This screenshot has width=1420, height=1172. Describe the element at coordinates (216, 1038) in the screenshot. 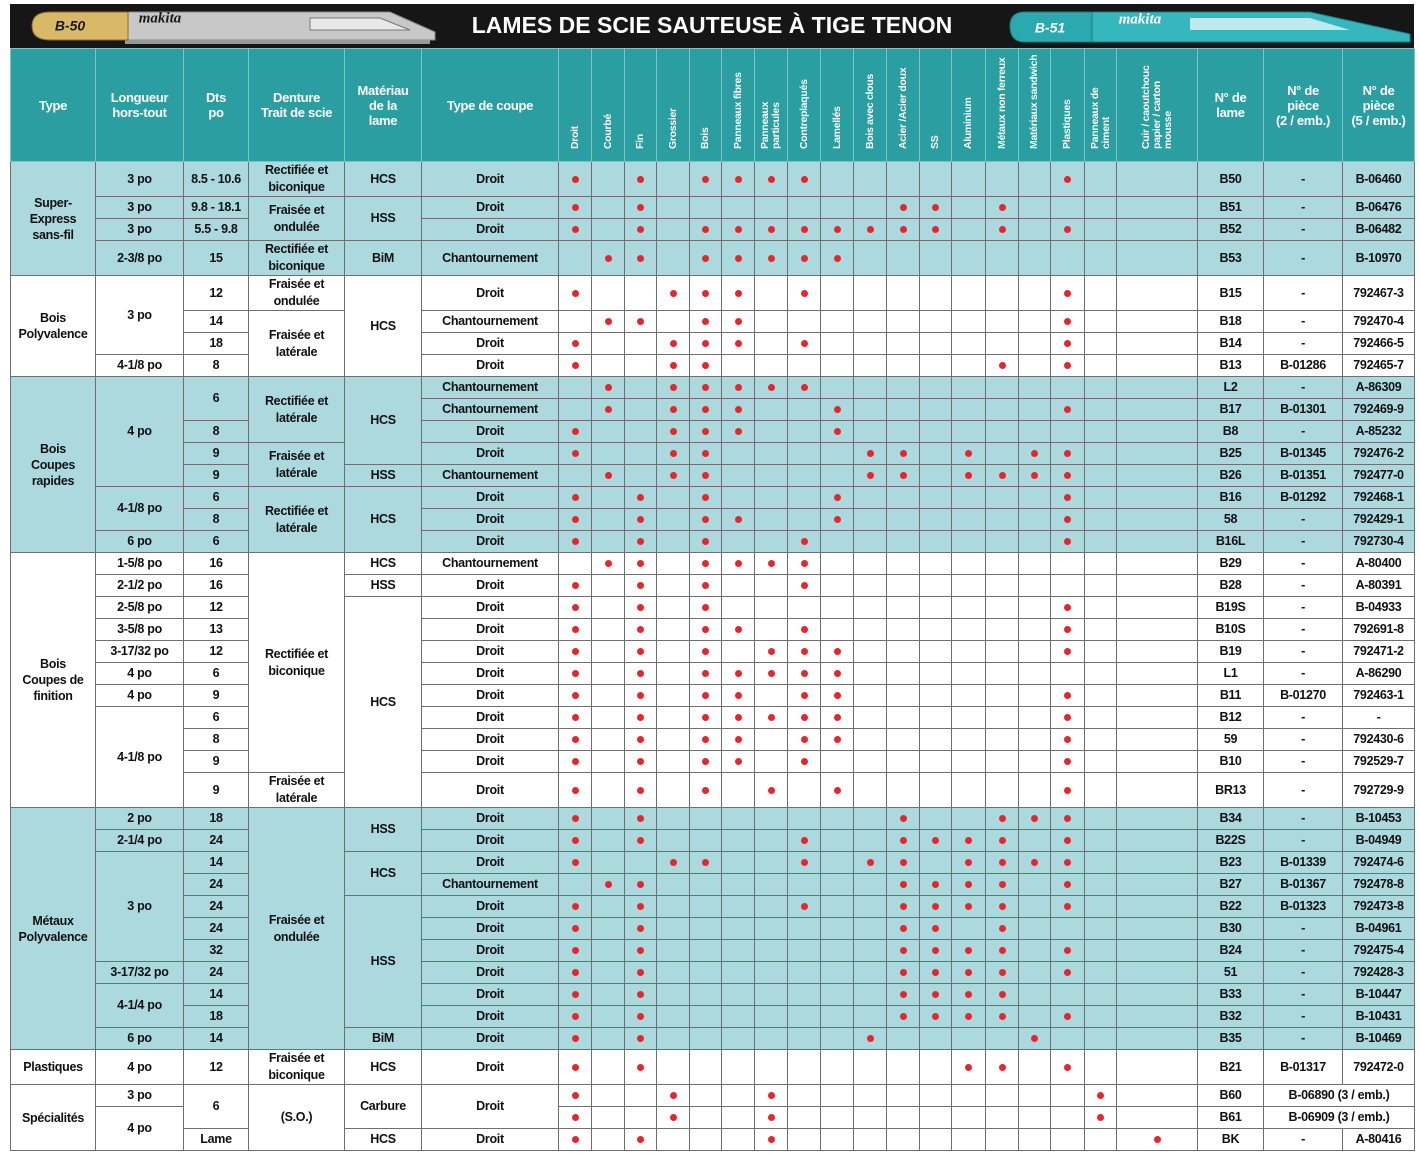

I see `cell: 14` at that location.